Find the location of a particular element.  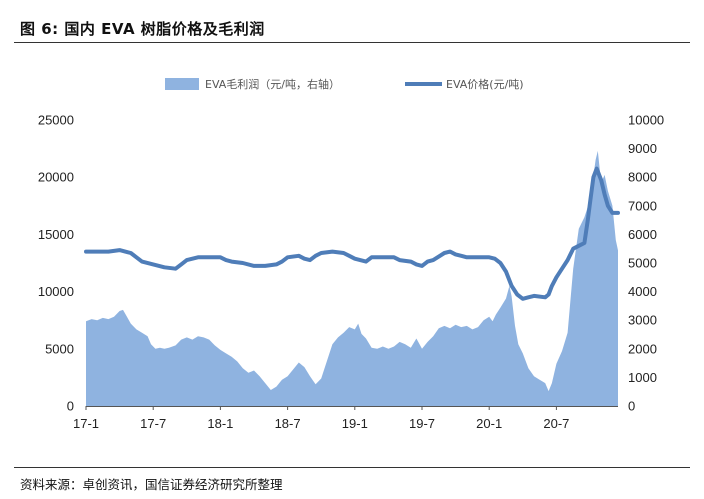

figure-title: 图 6: 国内 EVA 树脂价格及毛利润 is located at coordinates (142, 29).